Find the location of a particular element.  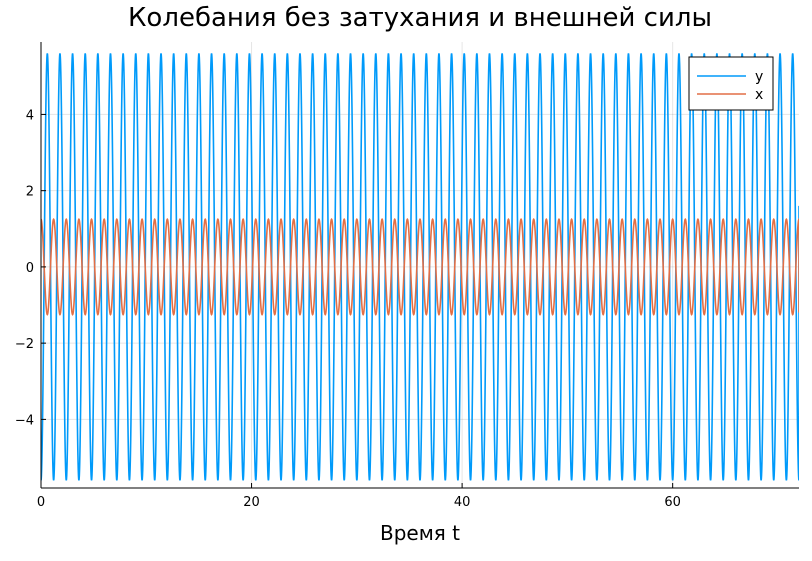

x-tick-label: 20 is located at coordinates (251, 502).